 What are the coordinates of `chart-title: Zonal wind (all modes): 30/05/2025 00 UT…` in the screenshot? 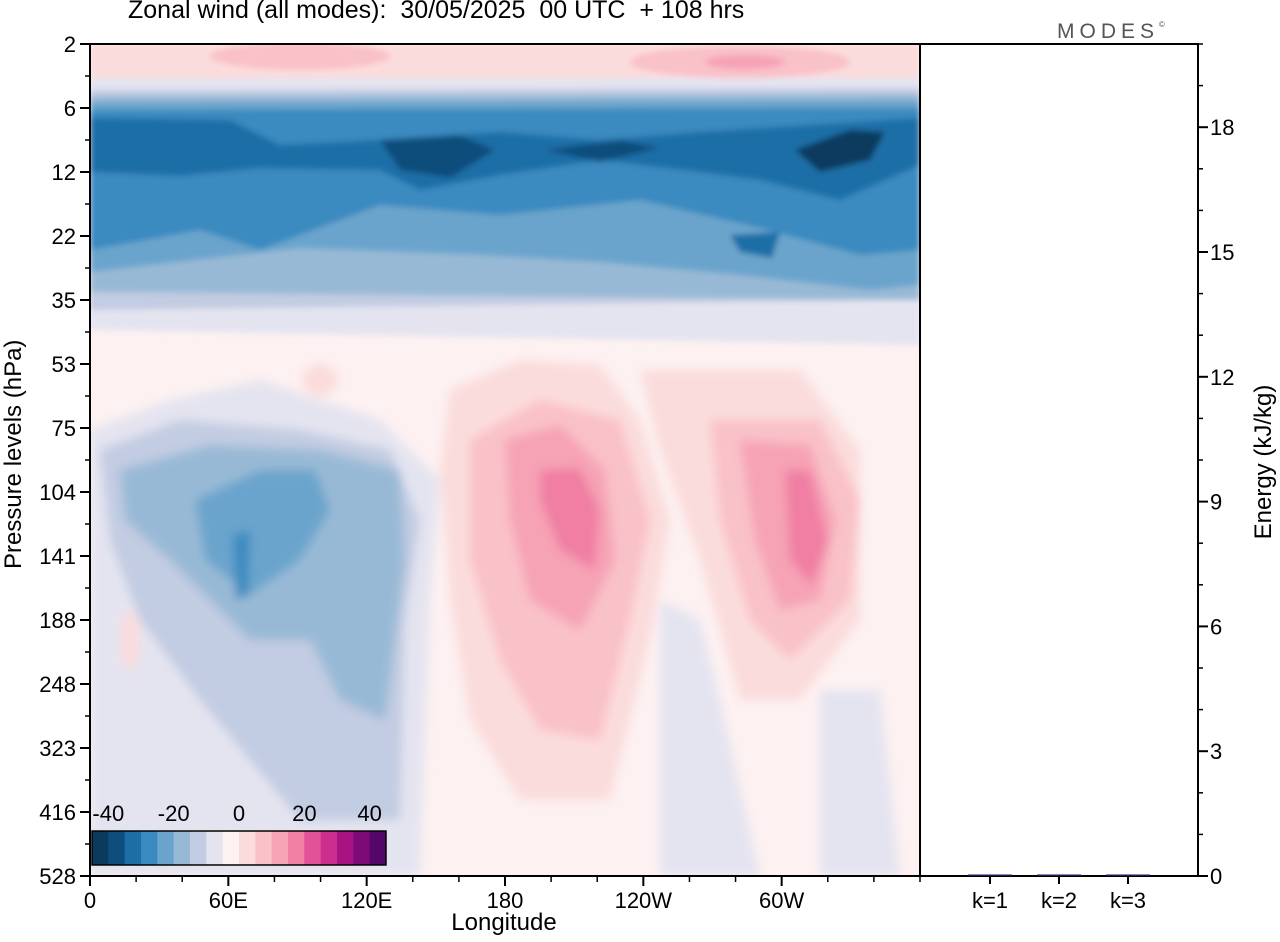 It's located at (436, 12).